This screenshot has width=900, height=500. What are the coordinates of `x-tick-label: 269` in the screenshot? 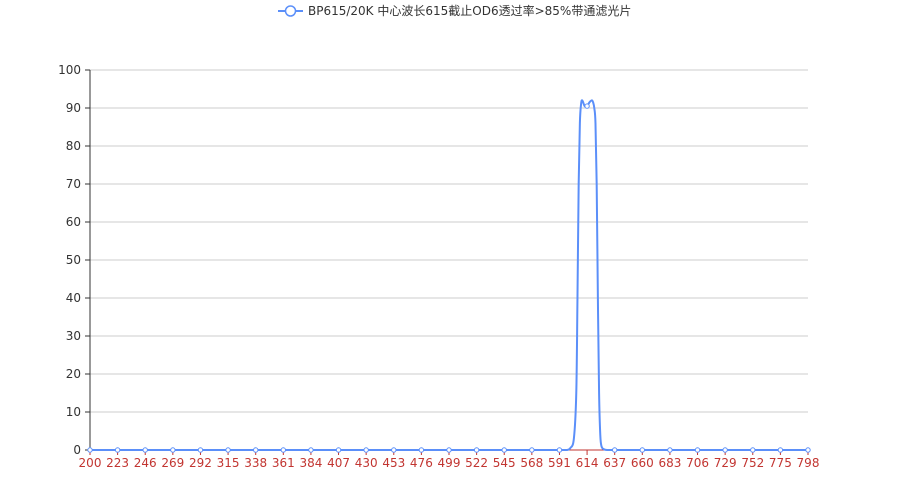 It's located at (172, 463).